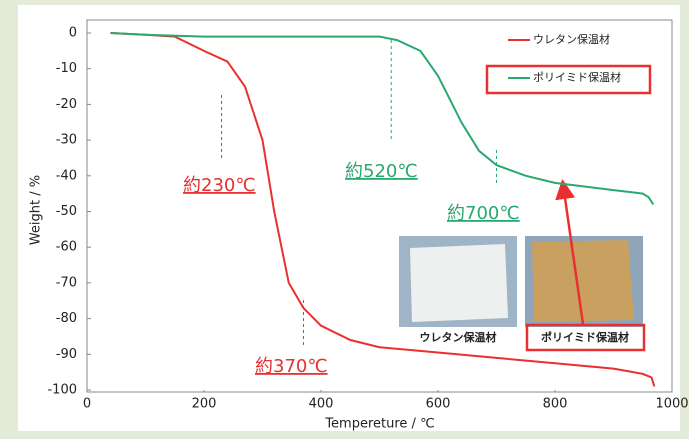 This screenshot has height=439, width=689. I want to click on x-tick-label: 800, so click(555, 404).